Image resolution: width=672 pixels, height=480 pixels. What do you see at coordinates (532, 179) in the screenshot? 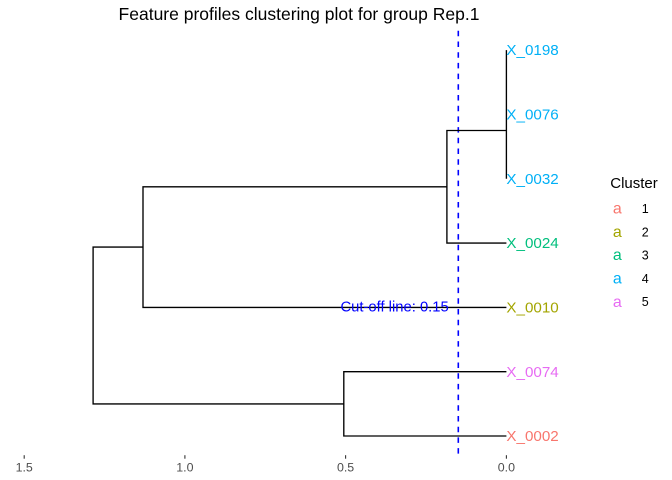
I see `svg-text: X_0032` at bounding box center [532, 179].